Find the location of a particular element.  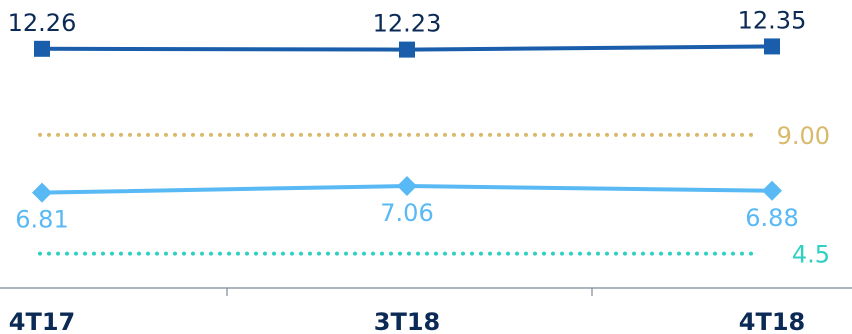

reference-label: 4.5 is located at coordinates (811, 255).